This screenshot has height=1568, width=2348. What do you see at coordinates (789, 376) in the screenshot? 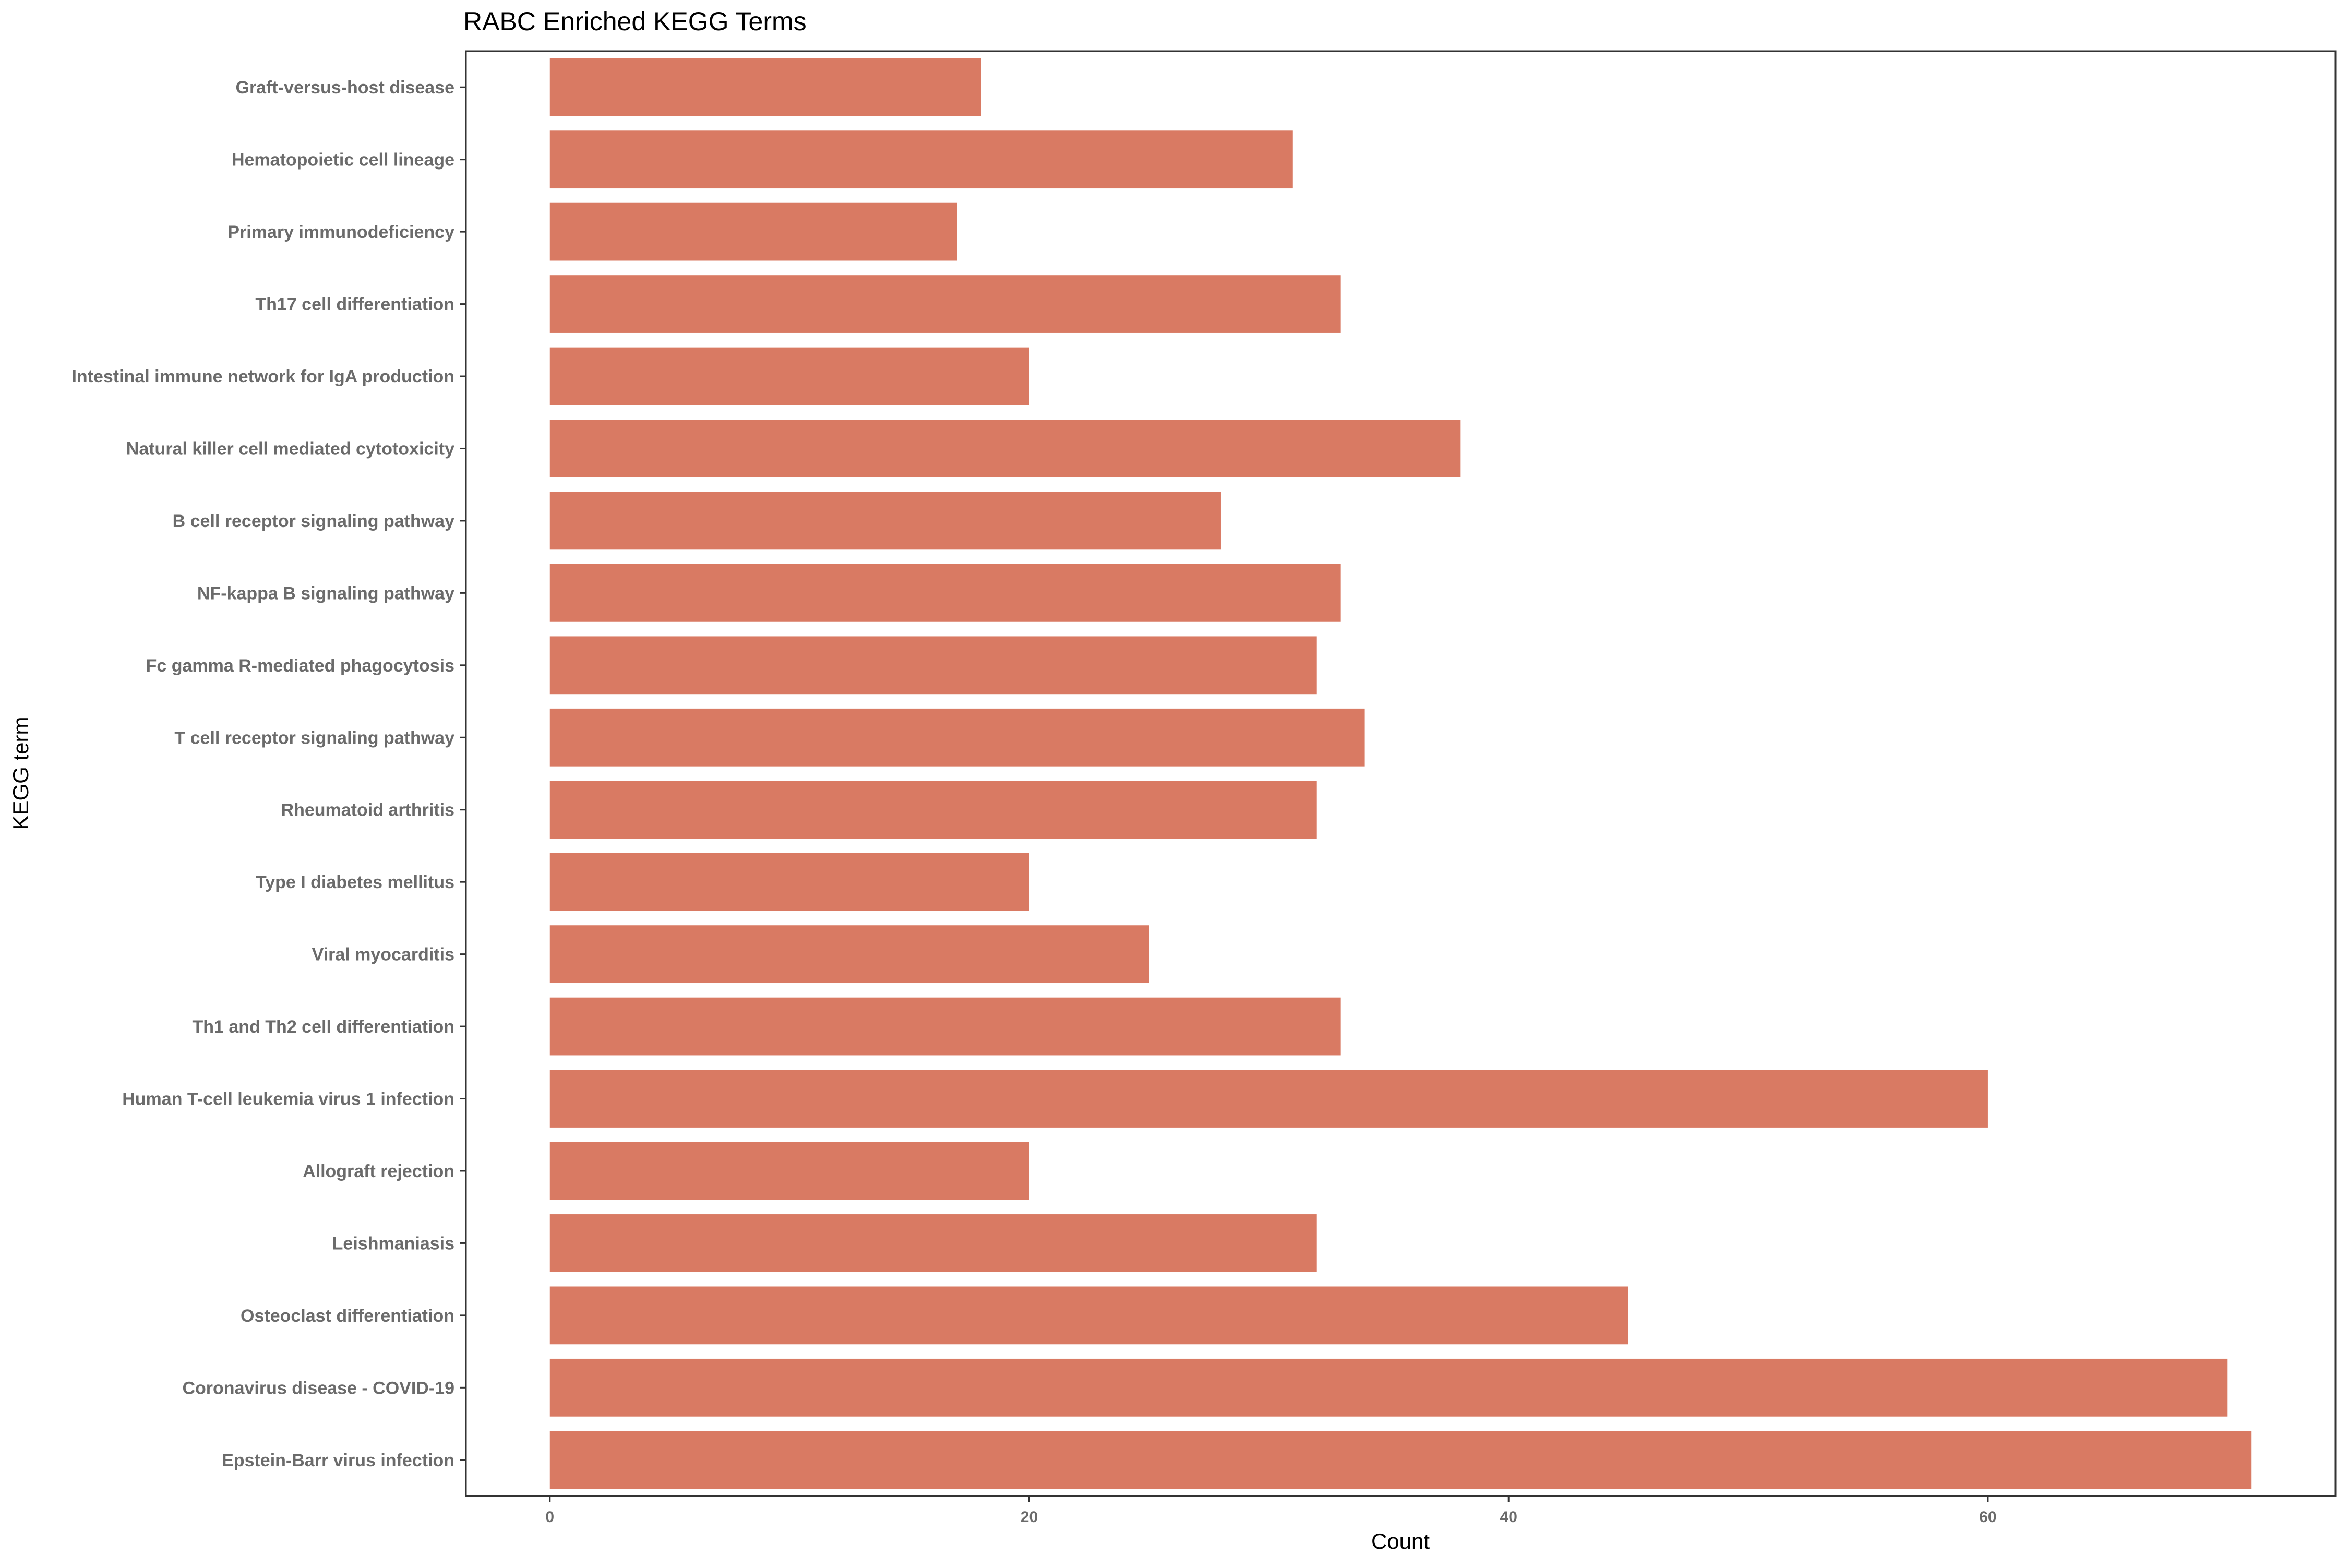
I see `bar-intestinal-immune-network-for-iga-production` at bounding box center [789, 376].